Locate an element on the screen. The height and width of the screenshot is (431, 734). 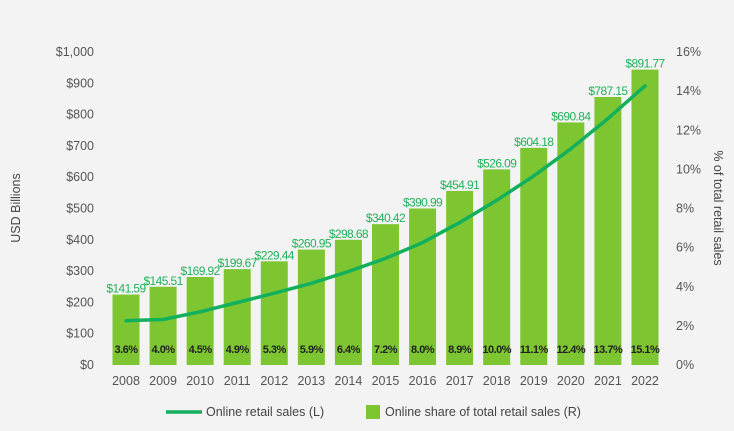
sales-value-label: $141.59 is located at coordinates (126, 289).